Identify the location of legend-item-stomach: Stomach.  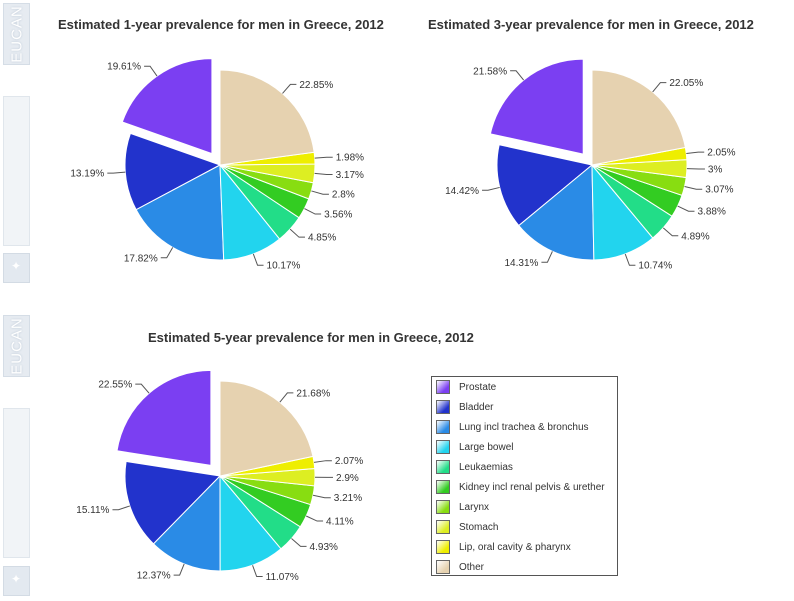
(467, 527).